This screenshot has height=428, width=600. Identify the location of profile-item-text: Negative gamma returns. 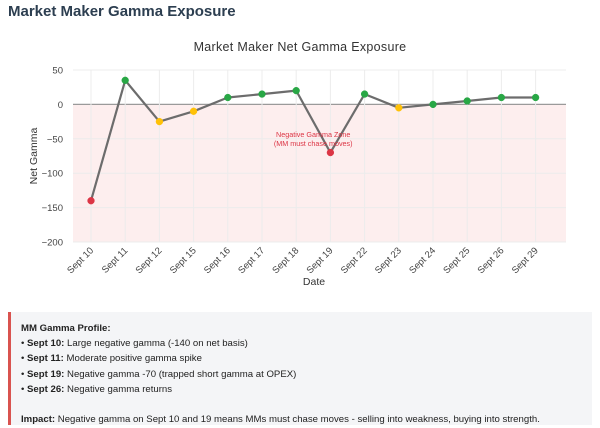
(118, 389).